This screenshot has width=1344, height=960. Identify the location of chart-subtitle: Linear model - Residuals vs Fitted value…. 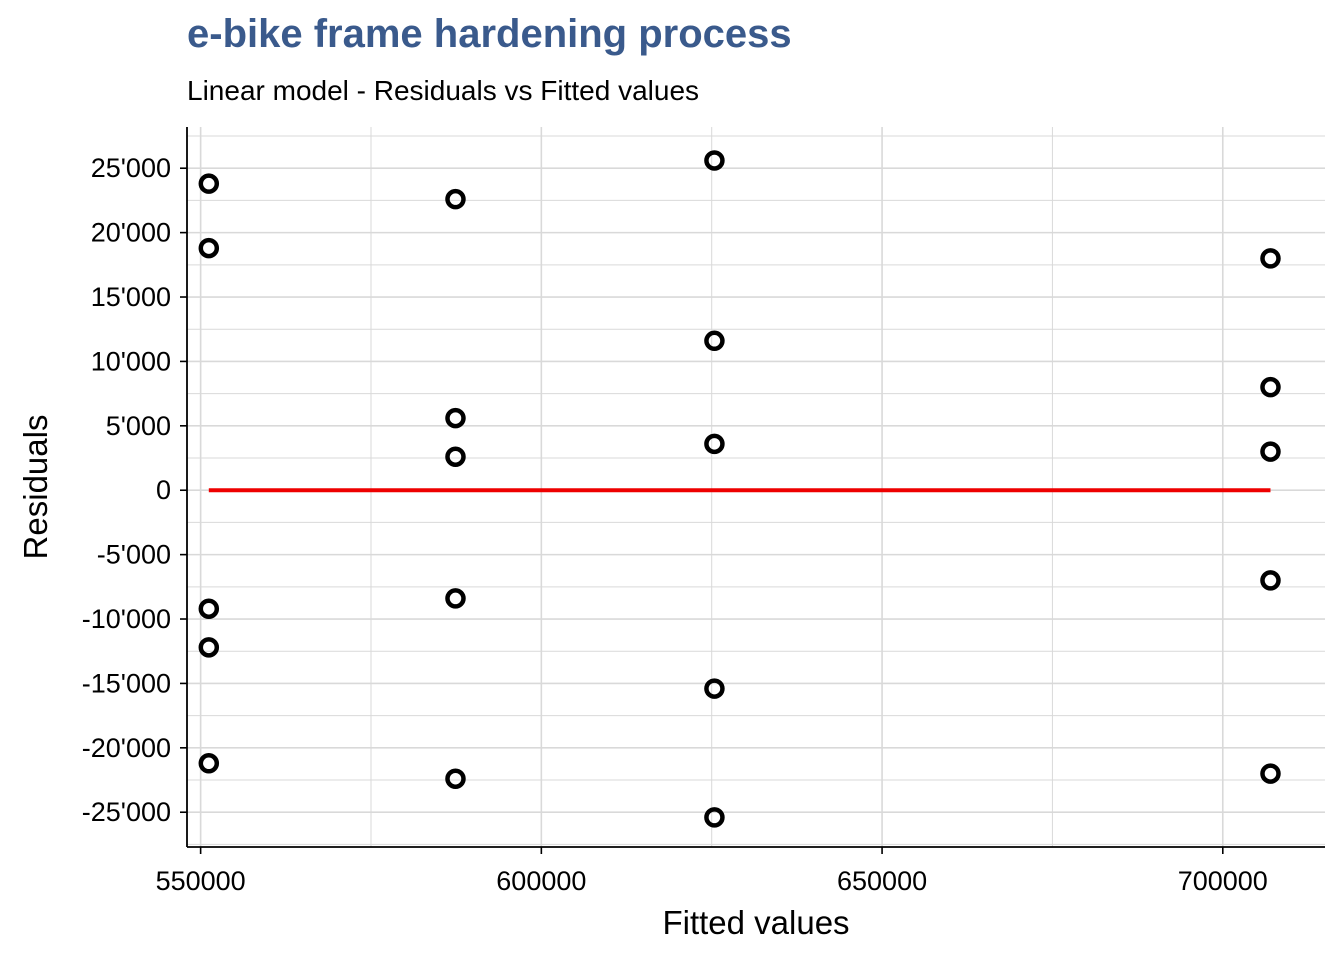
(443, 90).